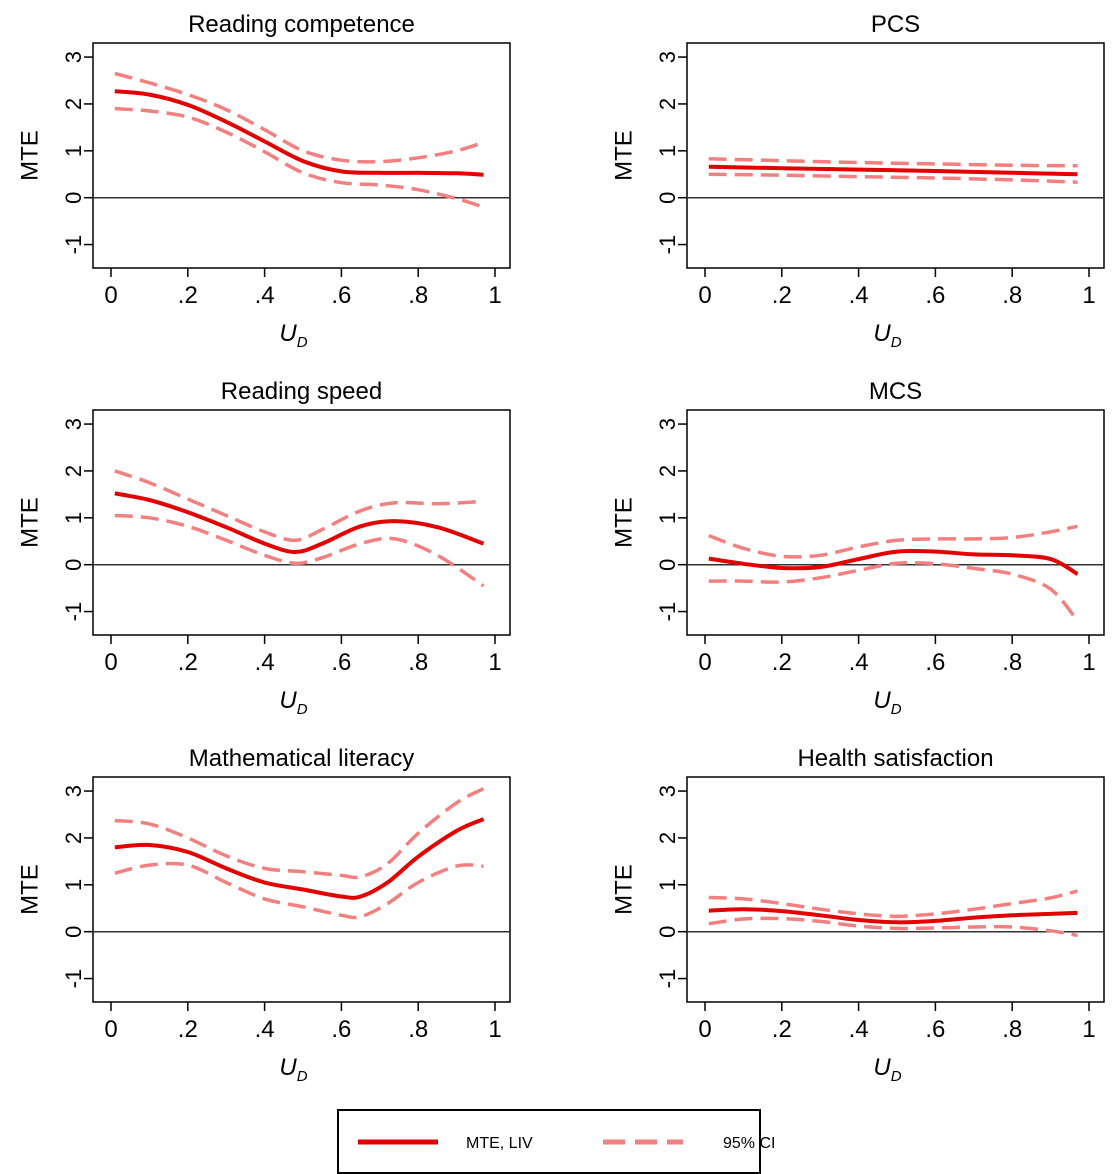 This screenshot has width=1113, height=1174. I want to click on chart-title: Health satisfaction, so click(895, 758).